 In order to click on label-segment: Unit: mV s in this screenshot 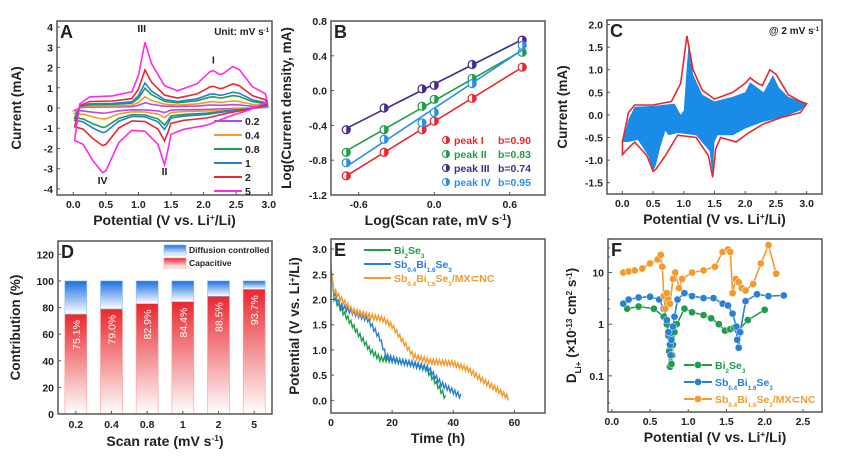, I will do `click(239, 32)`.